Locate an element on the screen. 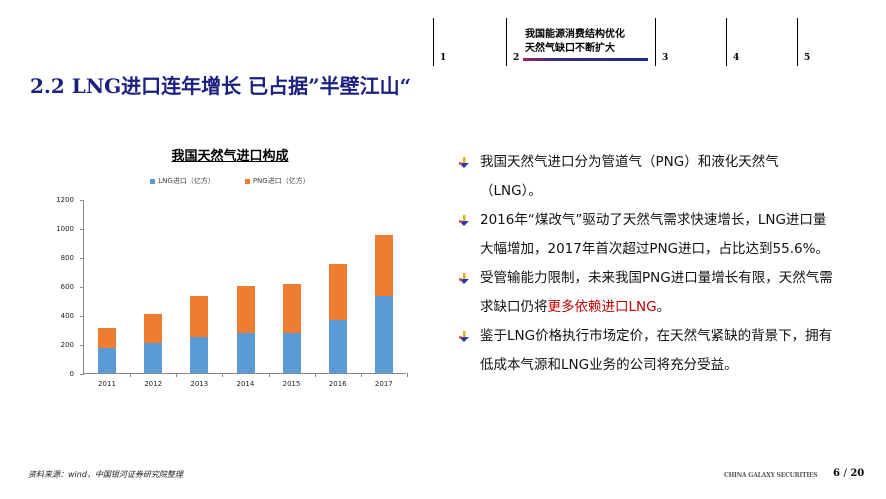  y-tick-label: 200 is located at coordinates (67, 345).